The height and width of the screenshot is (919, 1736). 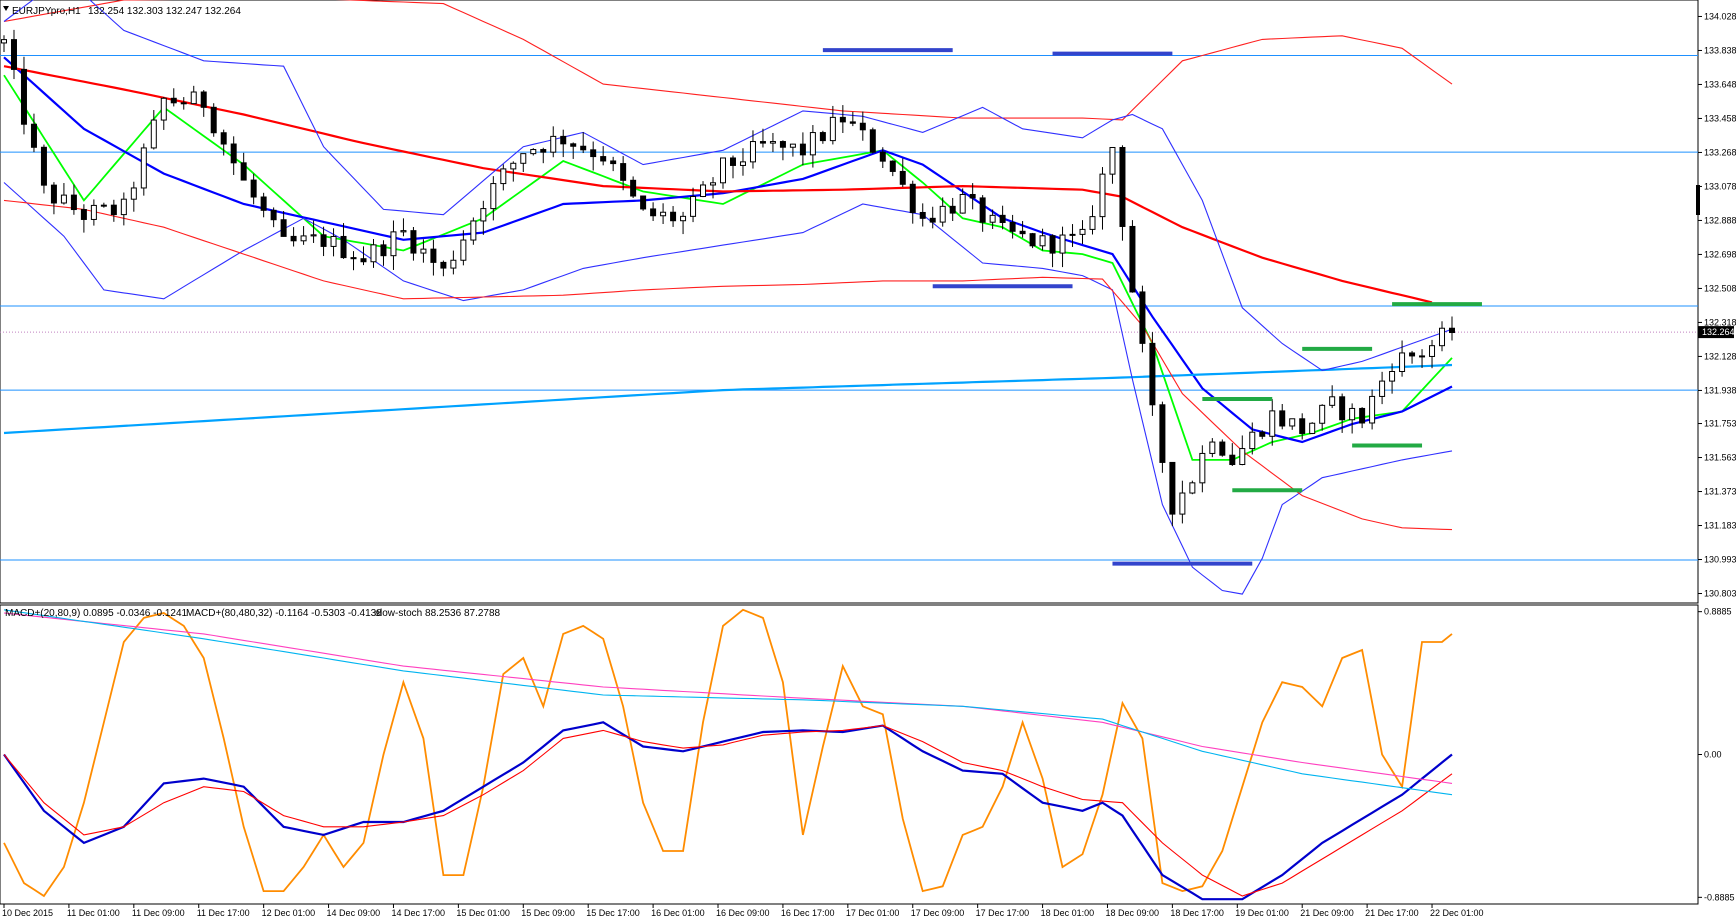 What do you see at coordinates (1720, 322) in the screenshot?
I see `price-tick-label: 132.318` at bounding box center [1720, 322].